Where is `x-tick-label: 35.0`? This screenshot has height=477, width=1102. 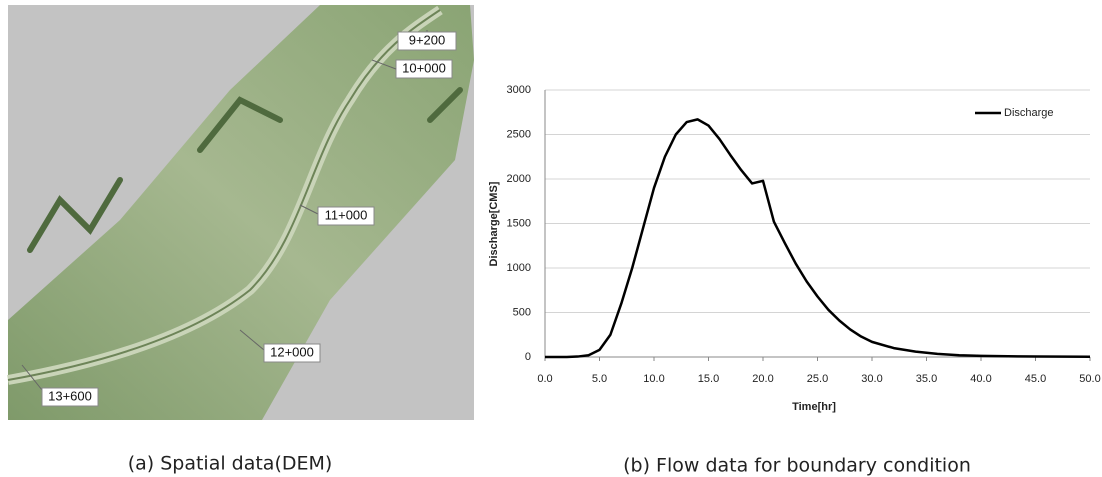
x-tick-label: 35.0 is located at coordinates (926, 379).